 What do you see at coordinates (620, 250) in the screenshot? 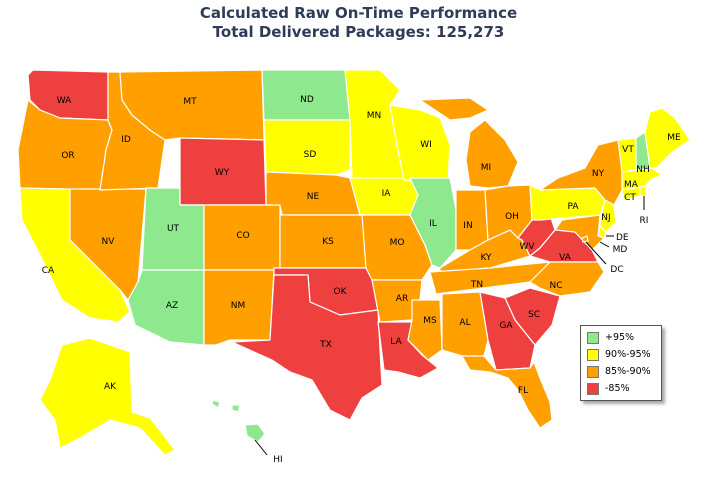
I see `state-label-MD: MD` at bounding box center [620, 250].